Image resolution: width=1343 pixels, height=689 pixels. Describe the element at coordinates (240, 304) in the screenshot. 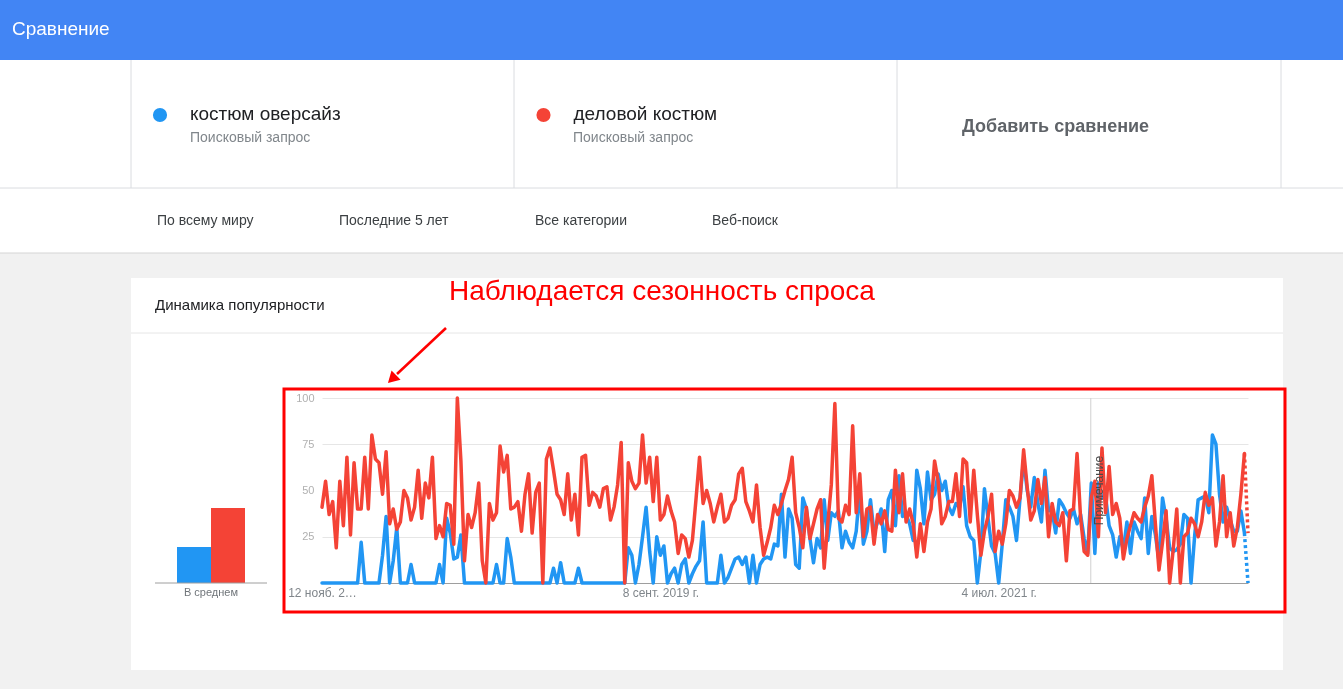

I see `chart-title: Динамика популярности` at that location.